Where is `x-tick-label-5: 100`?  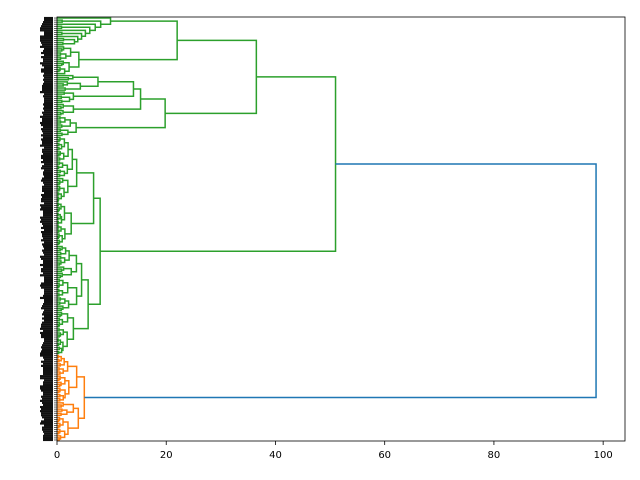 x-tick-label-5: 100 is located at coordinates (603, 455).